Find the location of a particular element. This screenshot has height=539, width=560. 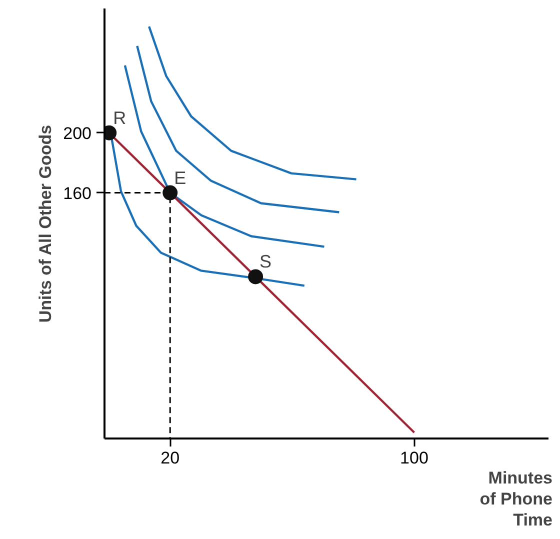

annotation: R is located at coordinates (119, 118).